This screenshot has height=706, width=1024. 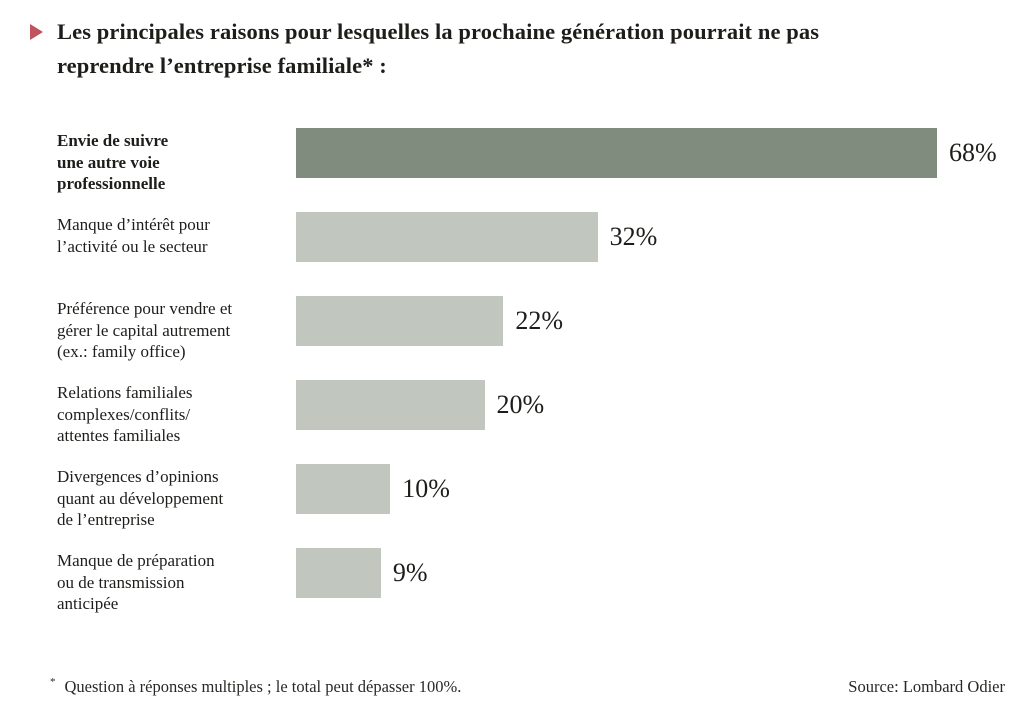 I want to click on bar-area: 20%, so click(x=616, y=405).